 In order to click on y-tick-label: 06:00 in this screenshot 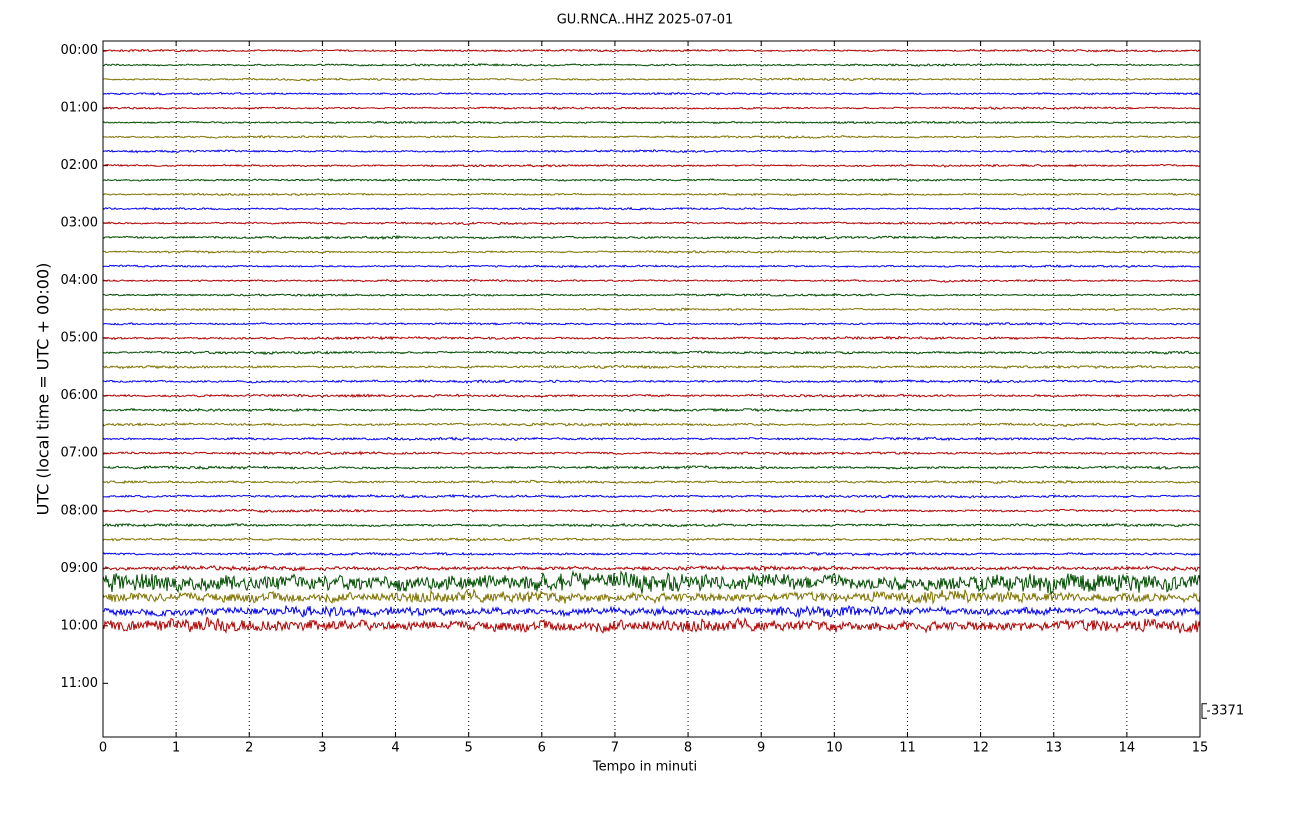, I will do `click(79, 395)`.